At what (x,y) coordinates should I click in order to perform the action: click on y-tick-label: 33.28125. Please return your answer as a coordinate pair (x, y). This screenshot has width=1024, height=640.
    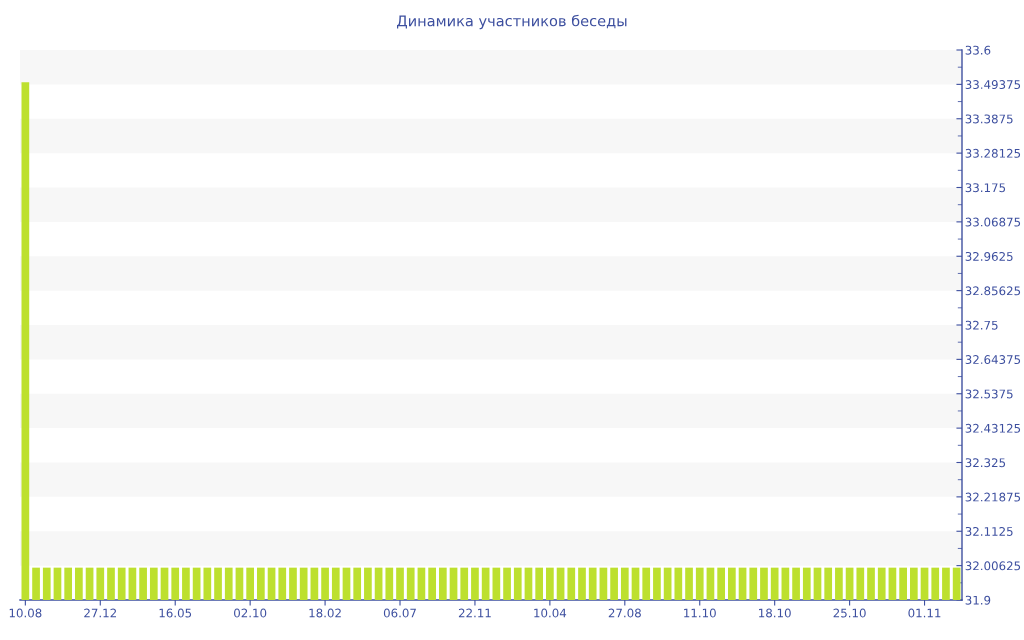
    Looking at the image, I should click on (993, 153).